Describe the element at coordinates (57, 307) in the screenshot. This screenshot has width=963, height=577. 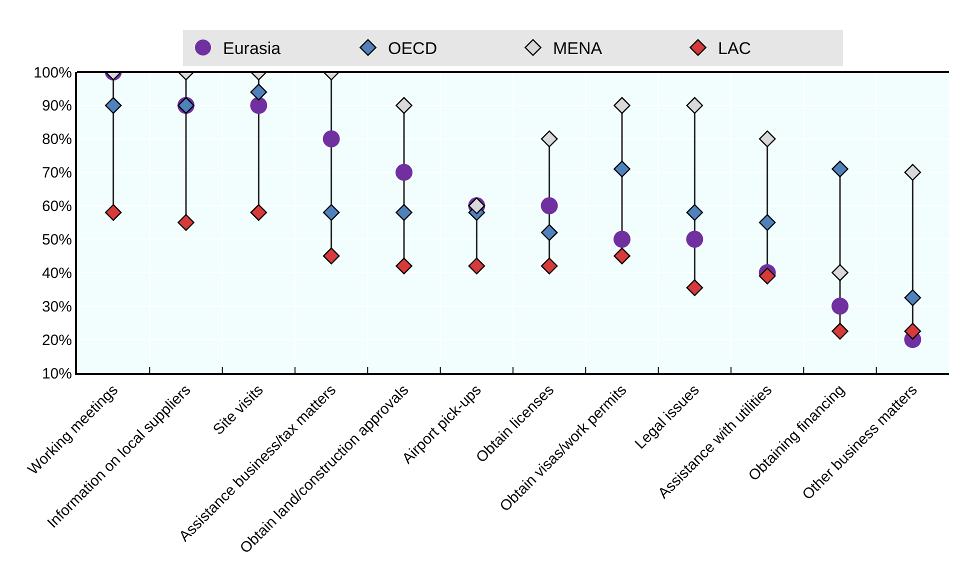
I see `y-tick-label: 30%` at that location.